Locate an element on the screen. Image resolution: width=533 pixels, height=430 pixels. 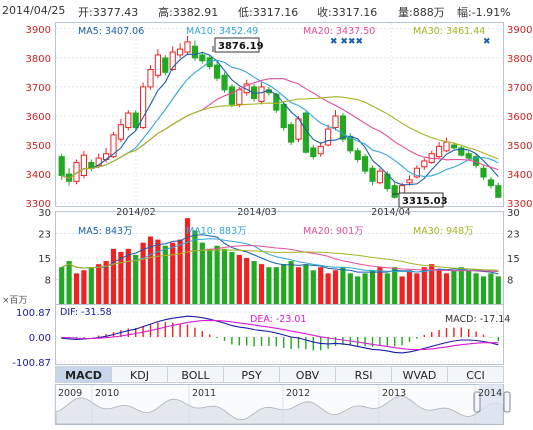
price-y-tick-right: 3800 is located at coordinates (519, 59).